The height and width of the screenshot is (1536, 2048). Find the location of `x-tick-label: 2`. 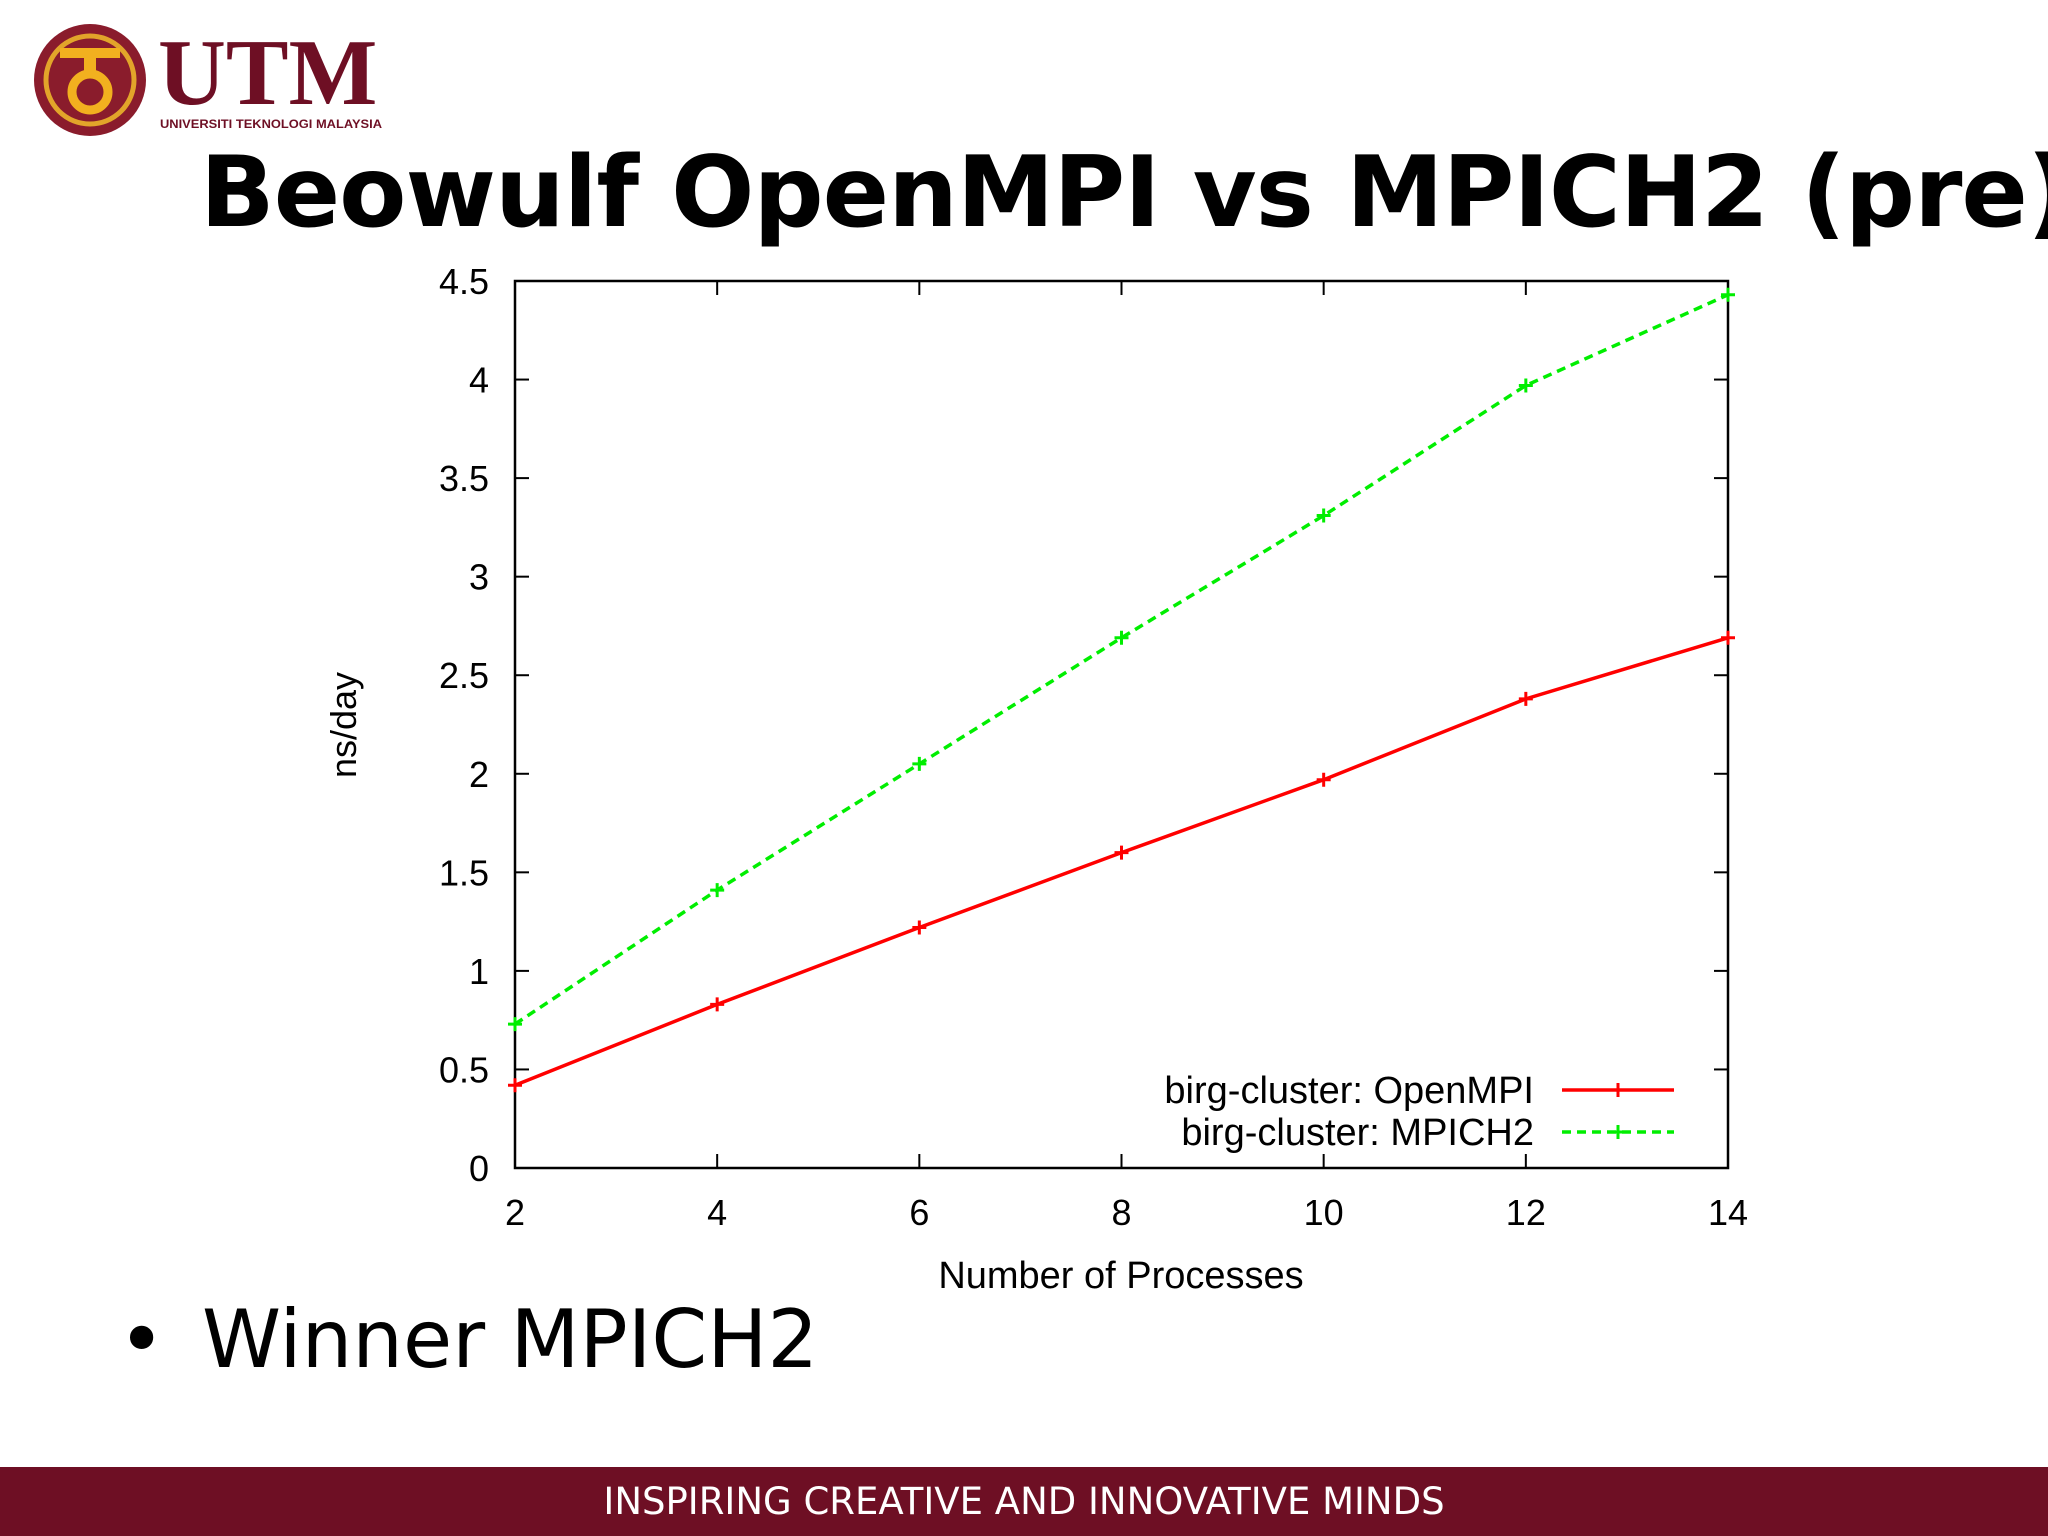

x-tick-label: 2 is located at coordinates (515, 1212).